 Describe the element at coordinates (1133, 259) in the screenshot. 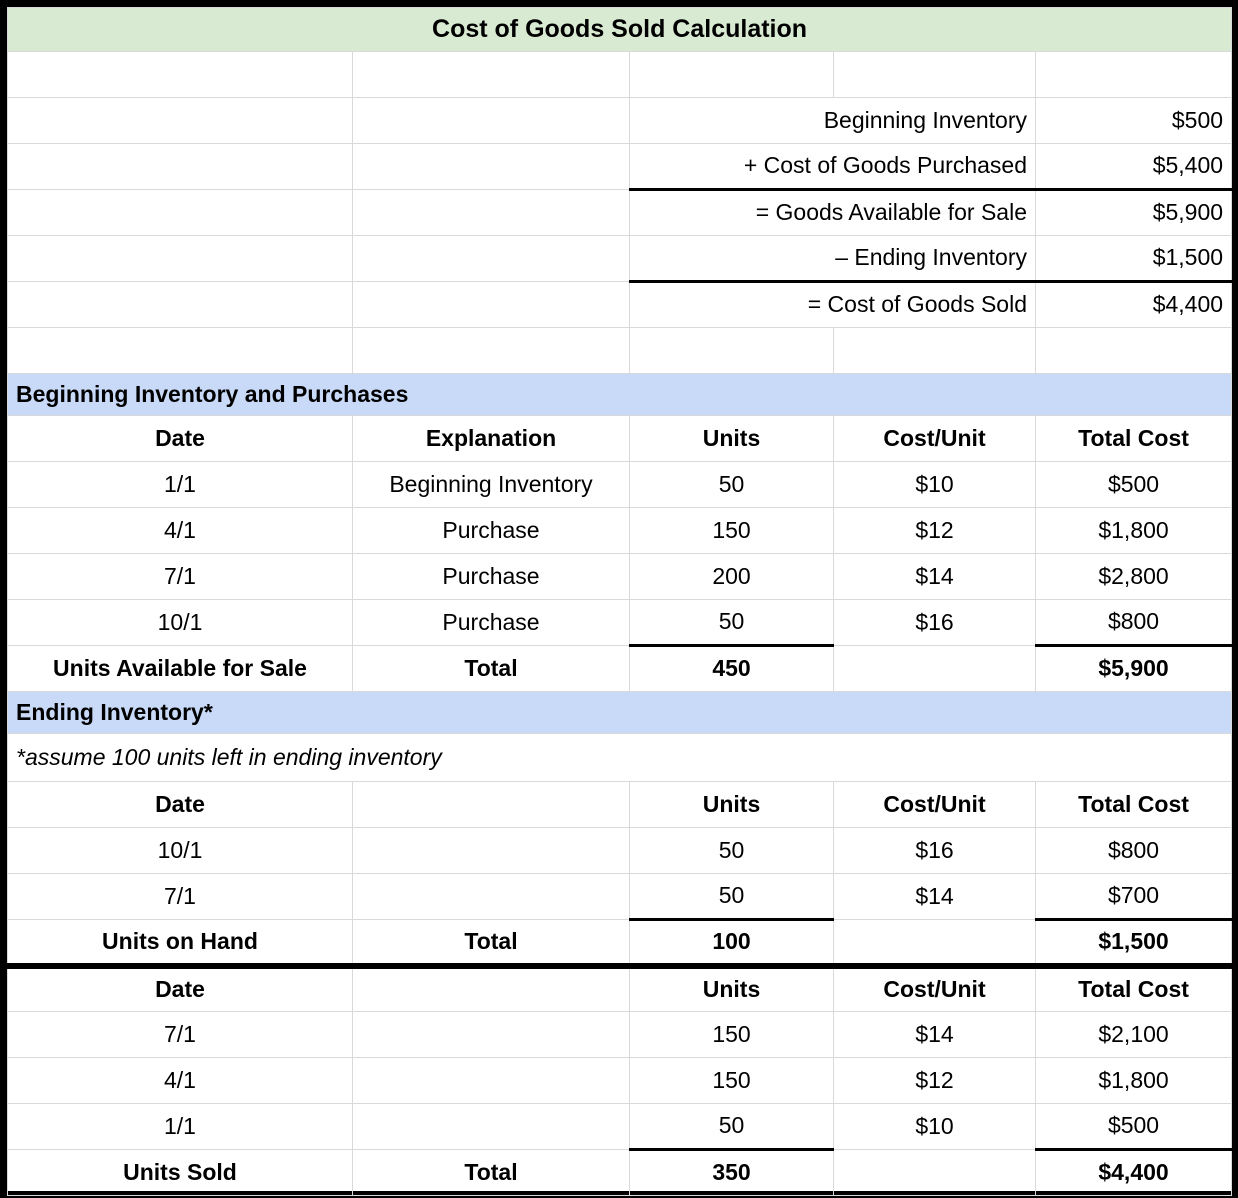

I see `cogs-summary-value: $1,500` at that location.